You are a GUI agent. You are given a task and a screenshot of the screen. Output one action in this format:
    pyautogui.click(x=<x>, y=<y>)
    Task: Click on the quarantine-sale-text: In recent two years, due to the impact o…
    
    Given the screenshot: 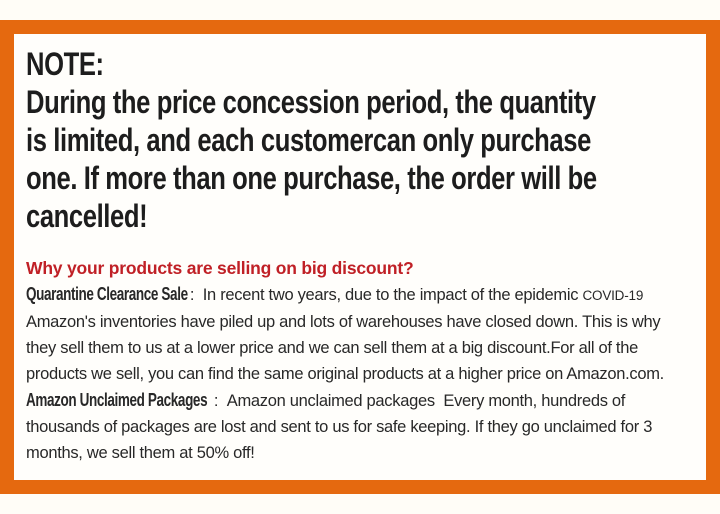 What is the action you would take?
    pyautogui.click(x=392, y=295)
    